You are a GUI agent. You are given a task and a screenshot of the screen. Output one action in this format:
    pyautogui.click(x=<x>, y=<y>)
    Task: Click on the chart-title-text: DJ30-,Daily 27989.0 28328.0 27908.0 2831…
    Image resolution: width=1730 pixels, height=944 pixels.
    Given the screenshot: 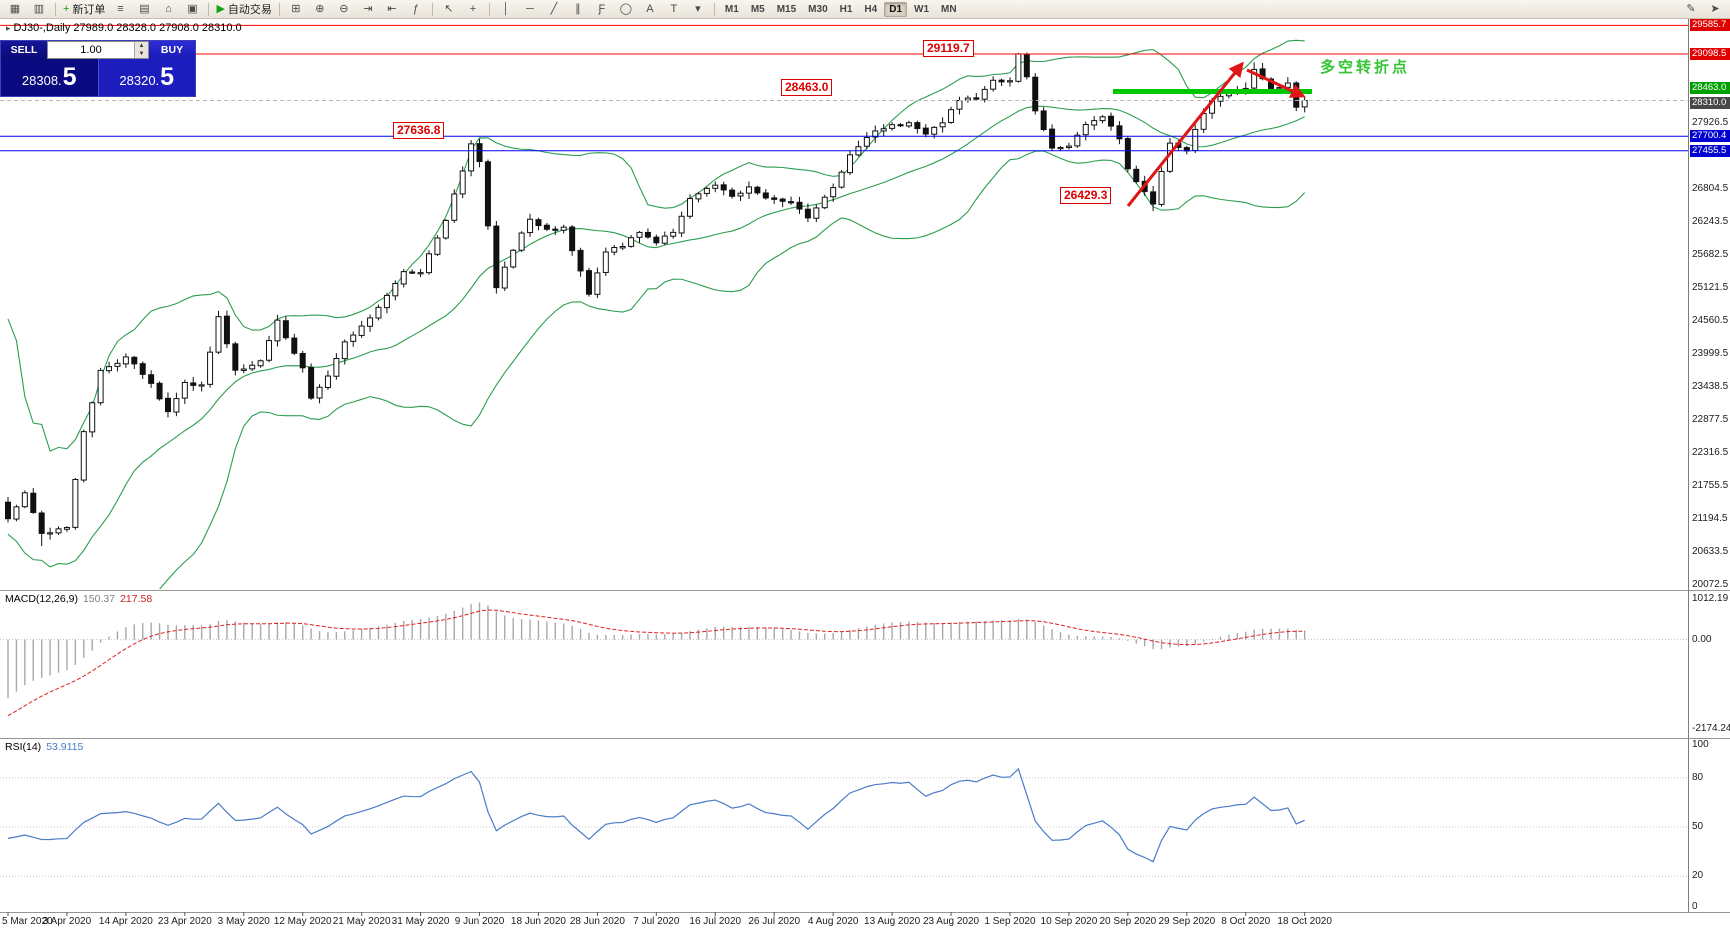 What is the action you would take?
    pyautogui.click(x=127, y=28)
    